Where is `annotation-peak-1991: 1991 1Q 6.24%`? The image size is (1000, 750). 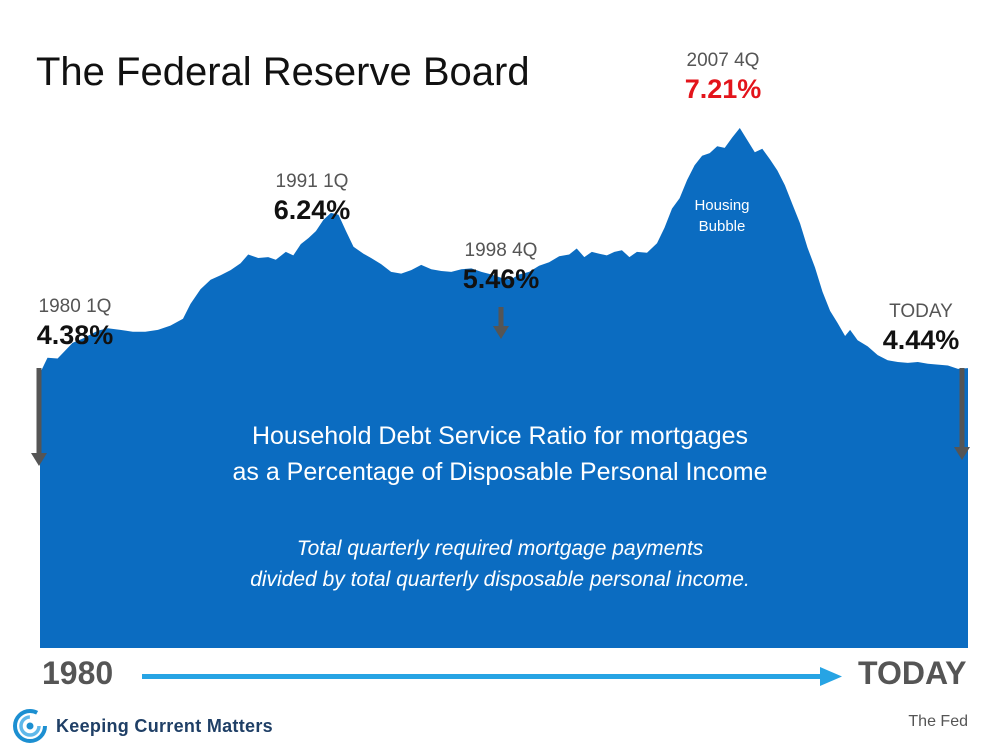 annotation-peak-1991: 1991 1Q 6.24% is located at coordinates (312, 198).